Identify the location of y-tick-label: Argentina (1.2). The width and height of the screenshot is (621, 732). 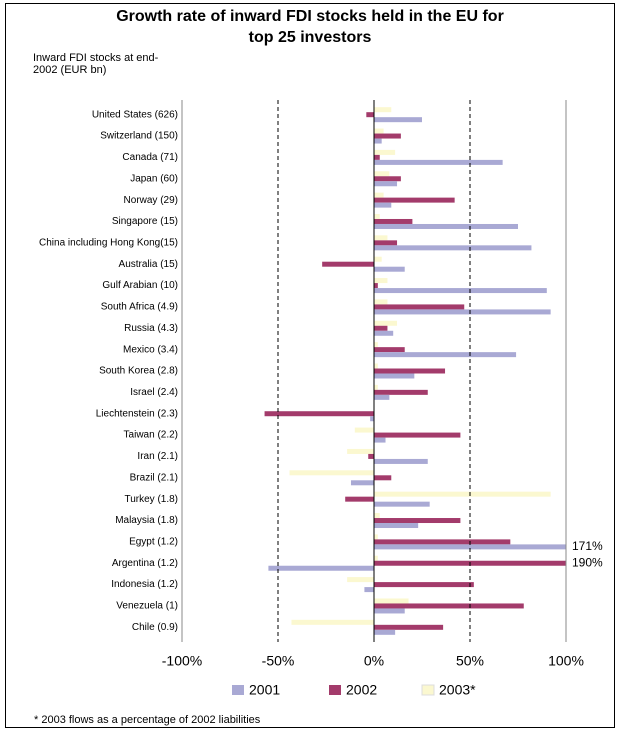
(145, 563).